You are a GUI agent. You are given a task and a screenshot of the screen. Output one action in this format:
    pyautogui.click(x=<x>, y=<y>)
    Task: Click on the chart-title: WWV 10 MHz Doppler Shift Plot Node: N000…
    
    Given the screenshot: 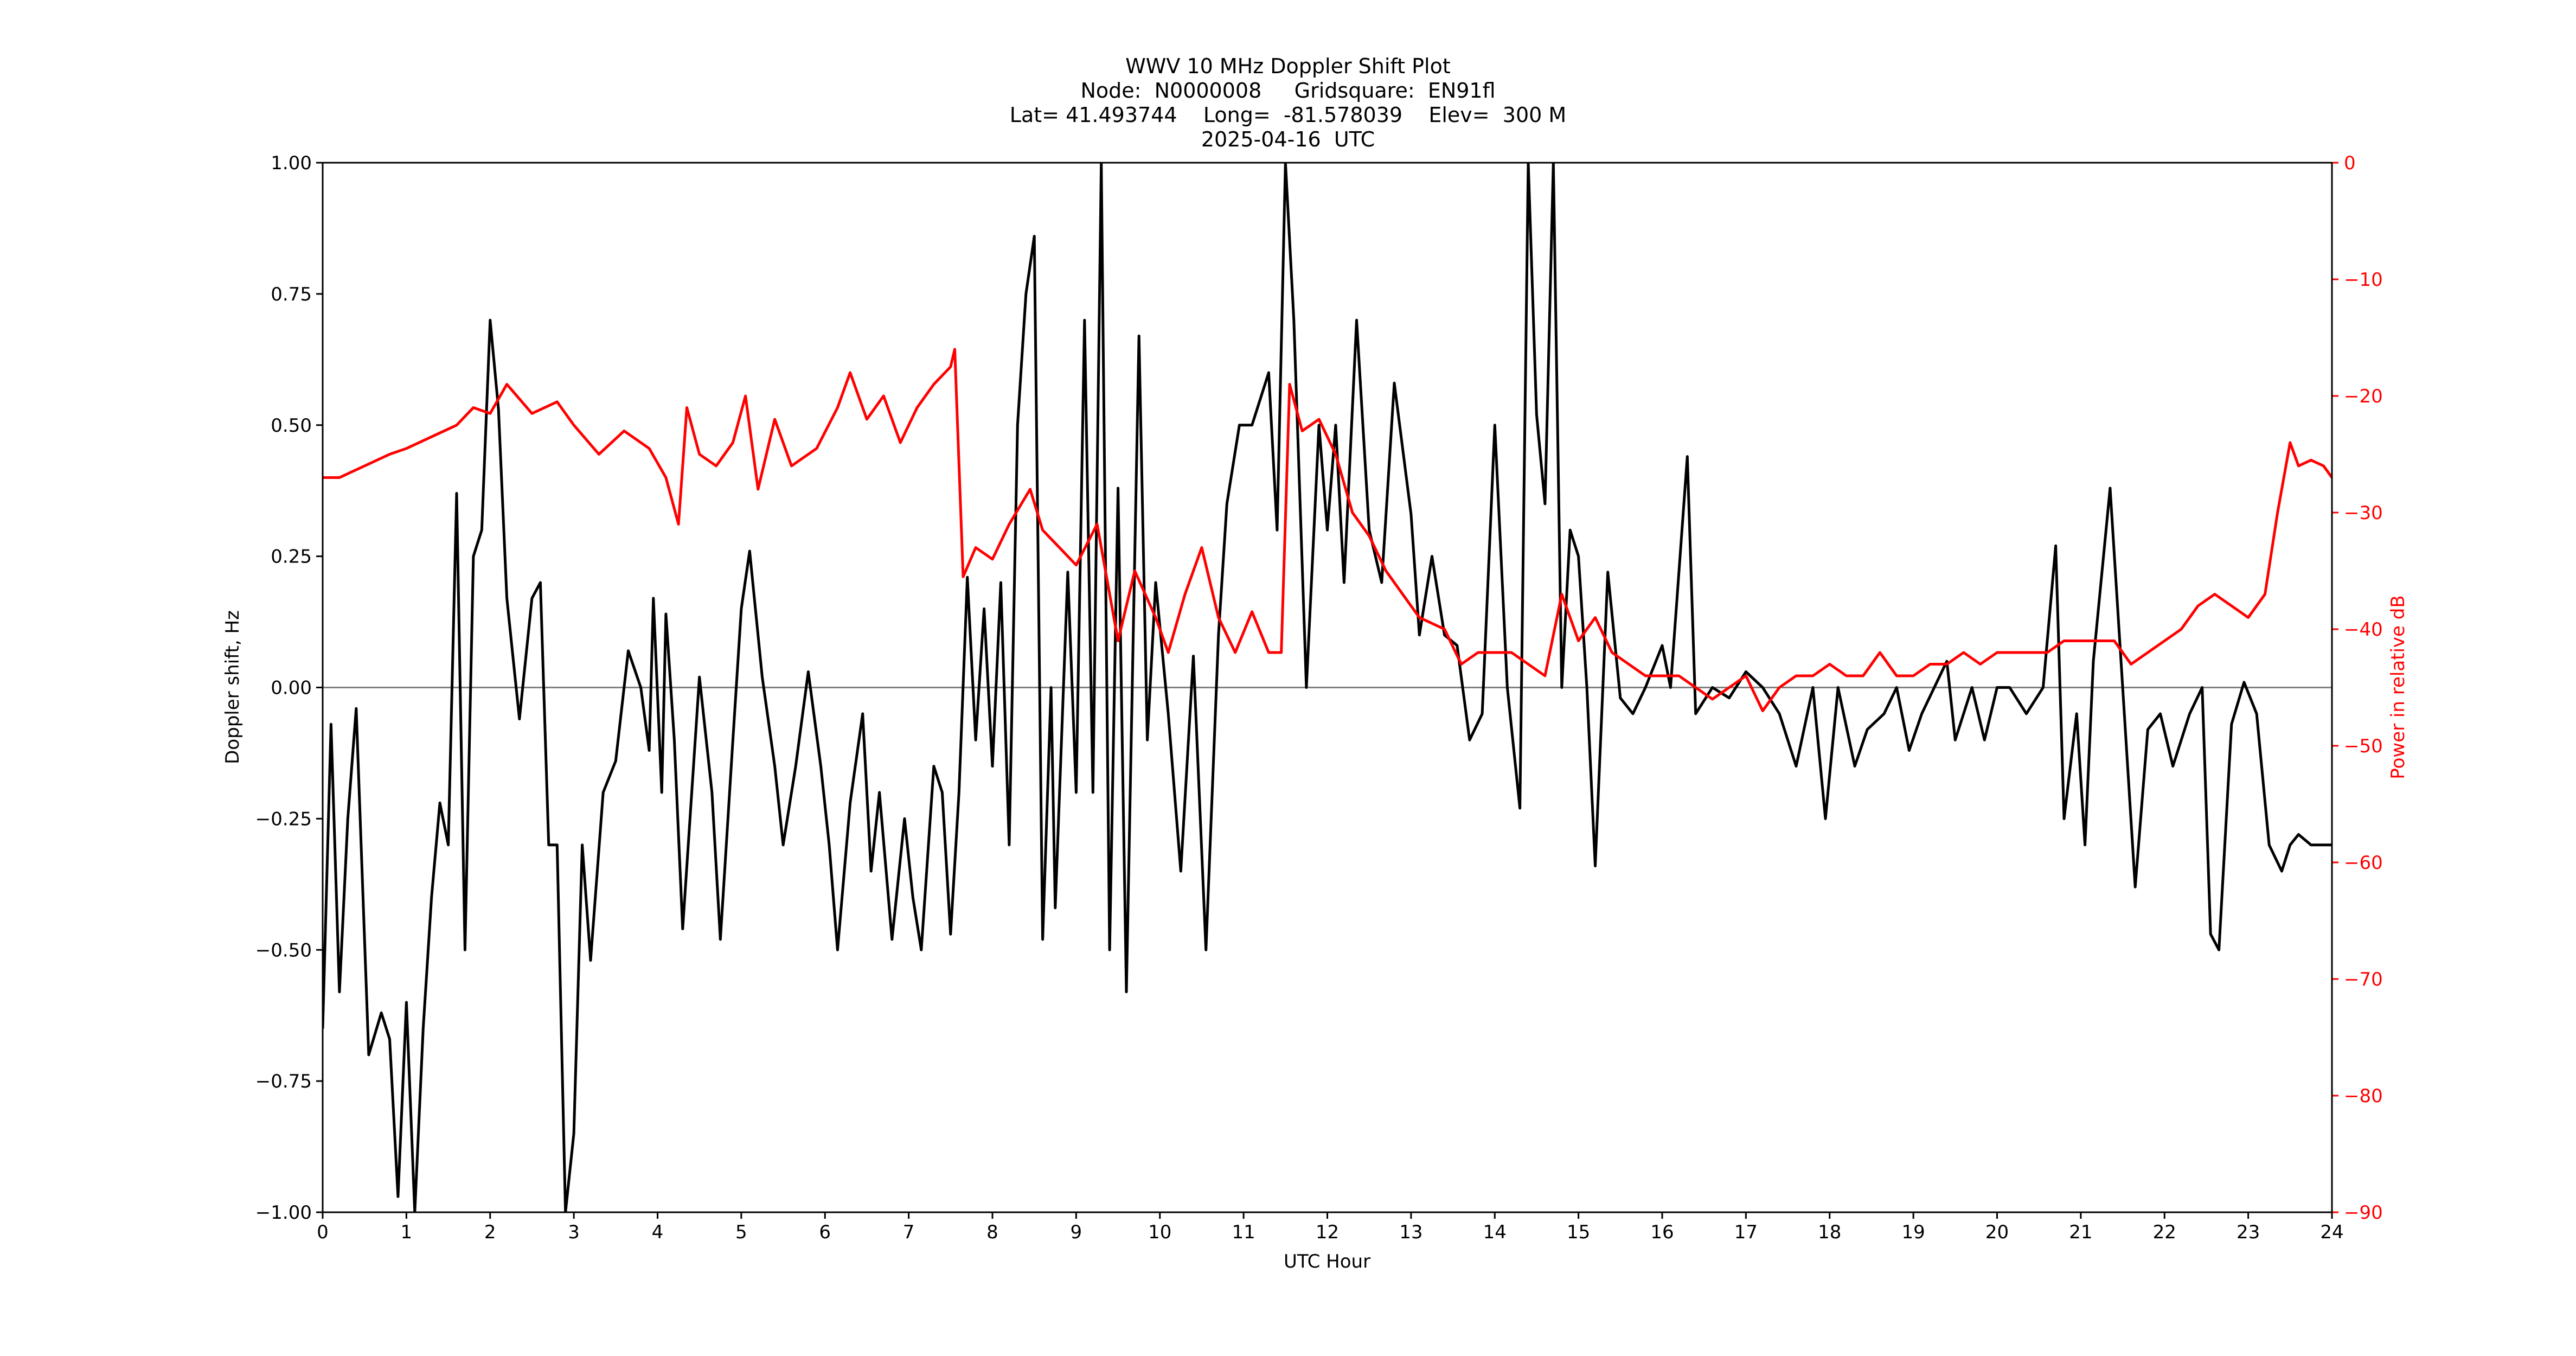 What is the action you would take?
    pyautogui.click(x=1288, y=103)
    